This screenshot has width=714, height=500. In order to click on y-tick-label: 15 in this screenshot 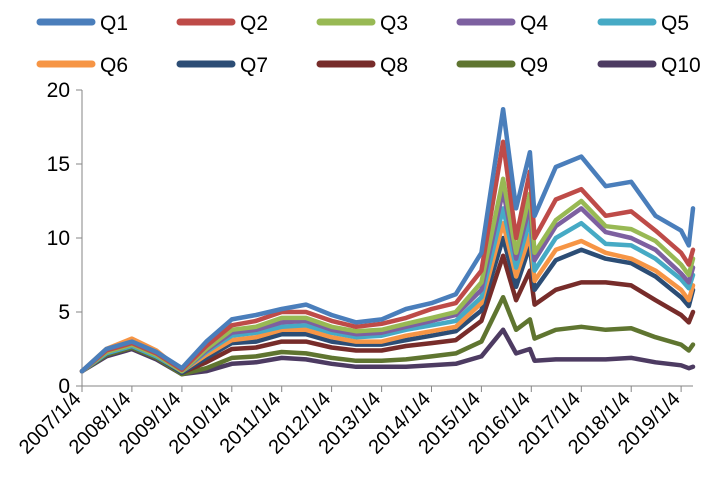, I will do `click(58, 164)`.